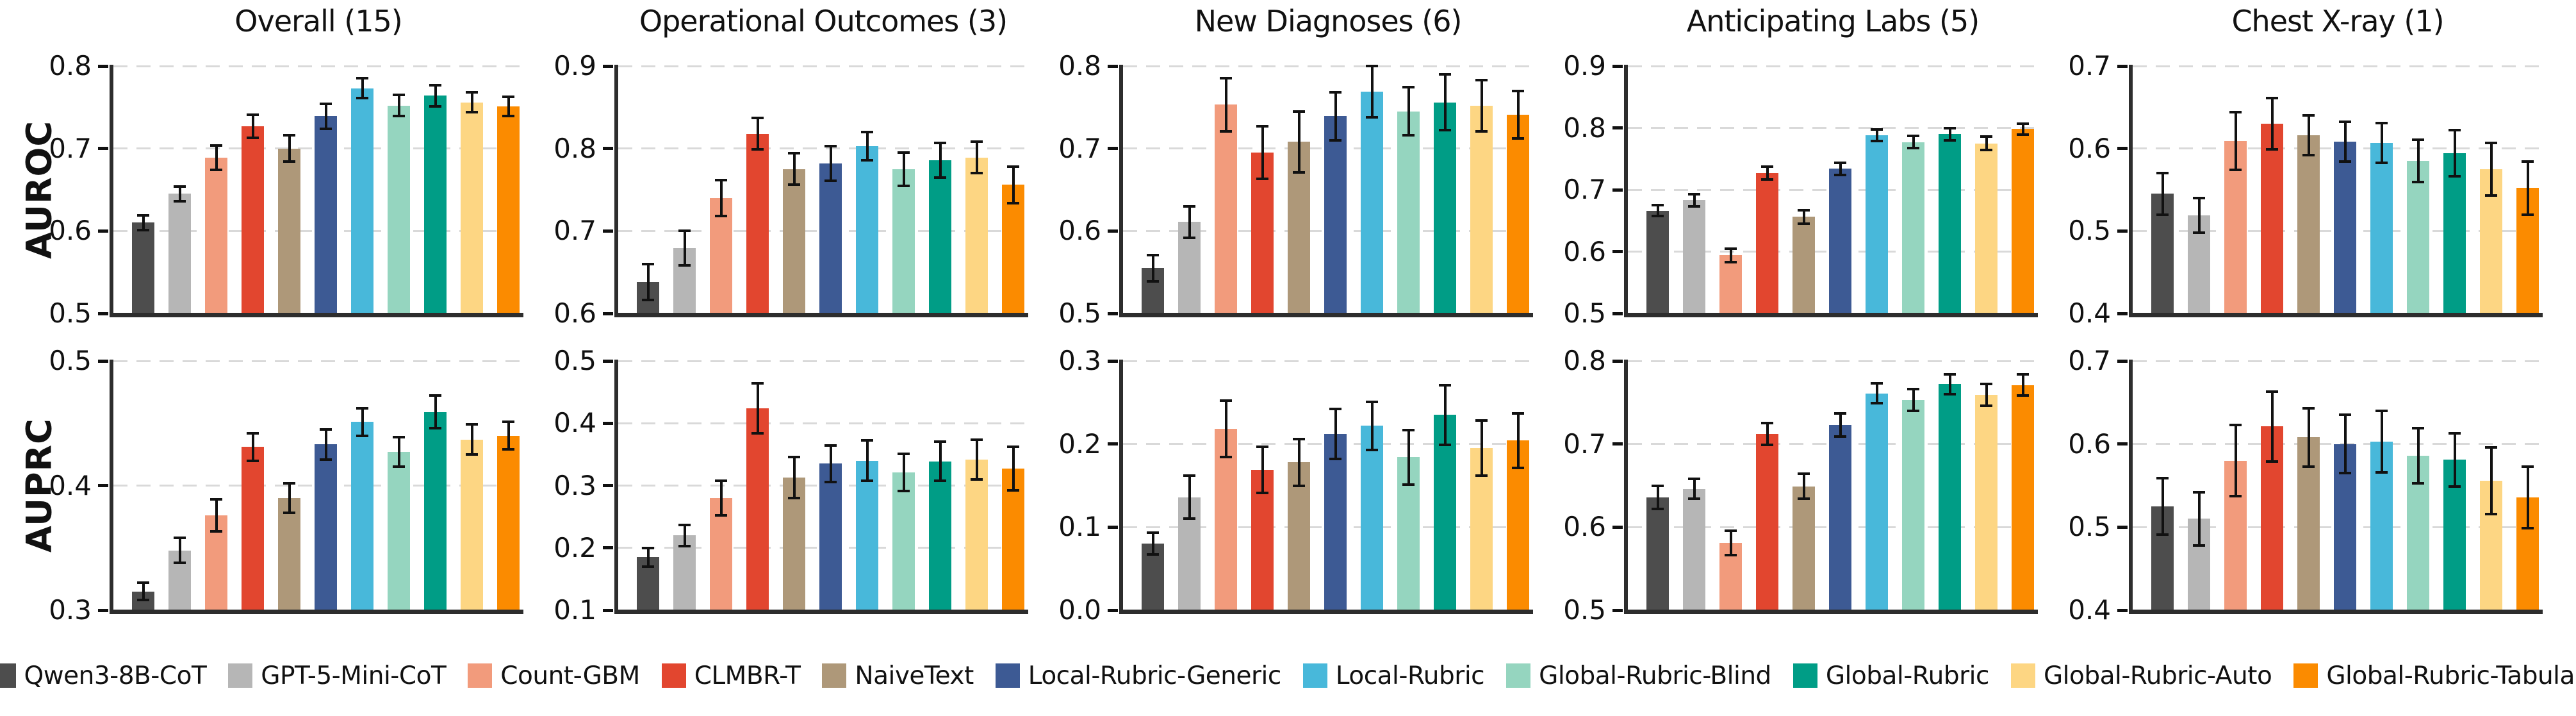  Describe the element at coordinates (1767, 243) in the screenshot. I see `bar-CLMBR-T` at that location.